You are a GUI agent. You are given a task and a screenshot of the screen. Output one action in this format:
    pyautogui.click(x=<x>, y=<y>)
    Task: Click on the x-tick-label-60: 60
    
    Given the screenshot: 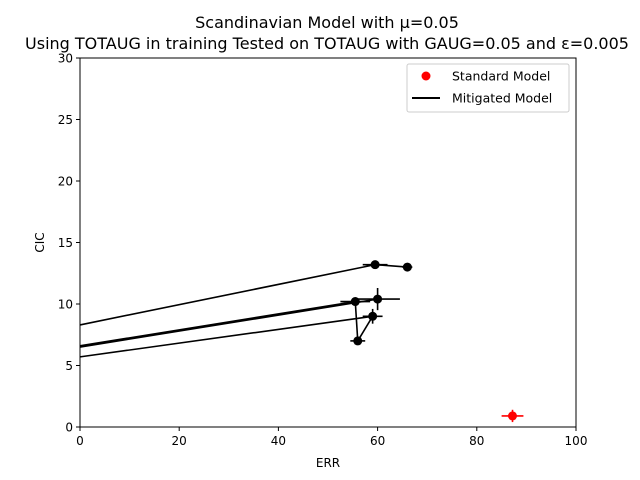 What is the action you would take?
    pyautogui.click(x=377, y=441)
    